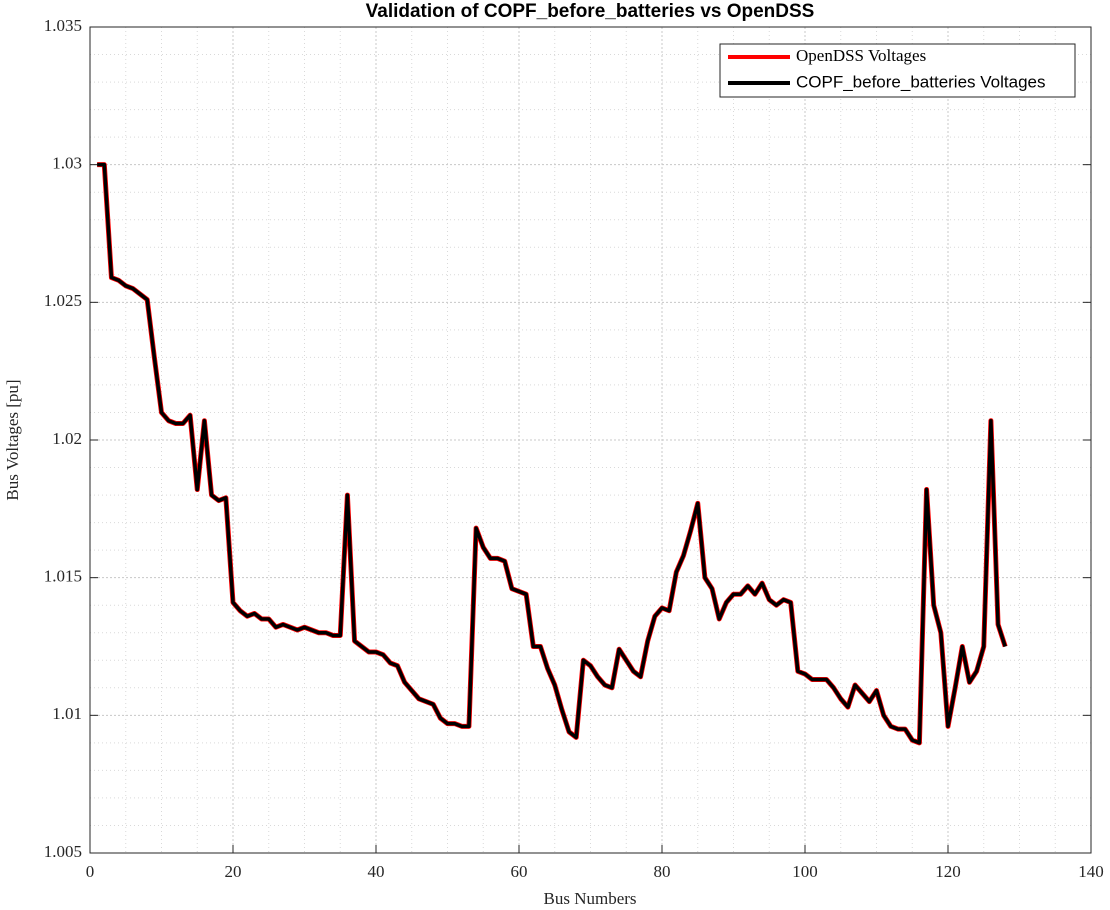 Image resolution: width=1110 pixels, height=910 pixels. Describe the element at coordinates (63, 576) in the screenshot. I see `y-tick-label: 1.015` at that location.